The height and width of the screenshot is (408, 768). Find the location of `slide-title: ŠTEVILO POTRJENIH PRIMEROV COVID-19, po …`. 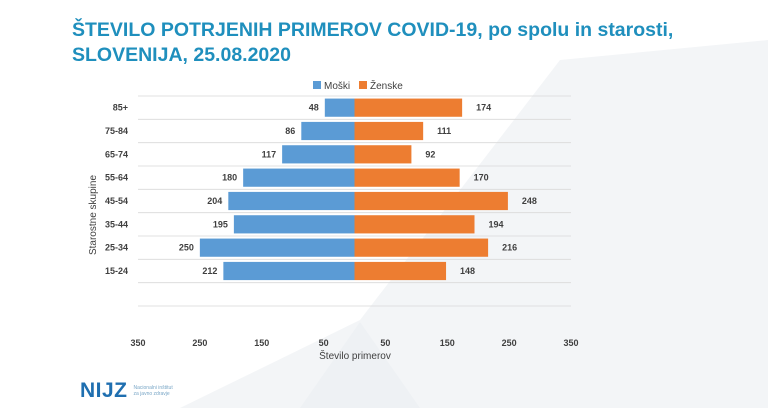

slide-title: ŠTEVILO POTRJENIH PRIMEROV COVID-19, po … is located at coordinates (402, 43).